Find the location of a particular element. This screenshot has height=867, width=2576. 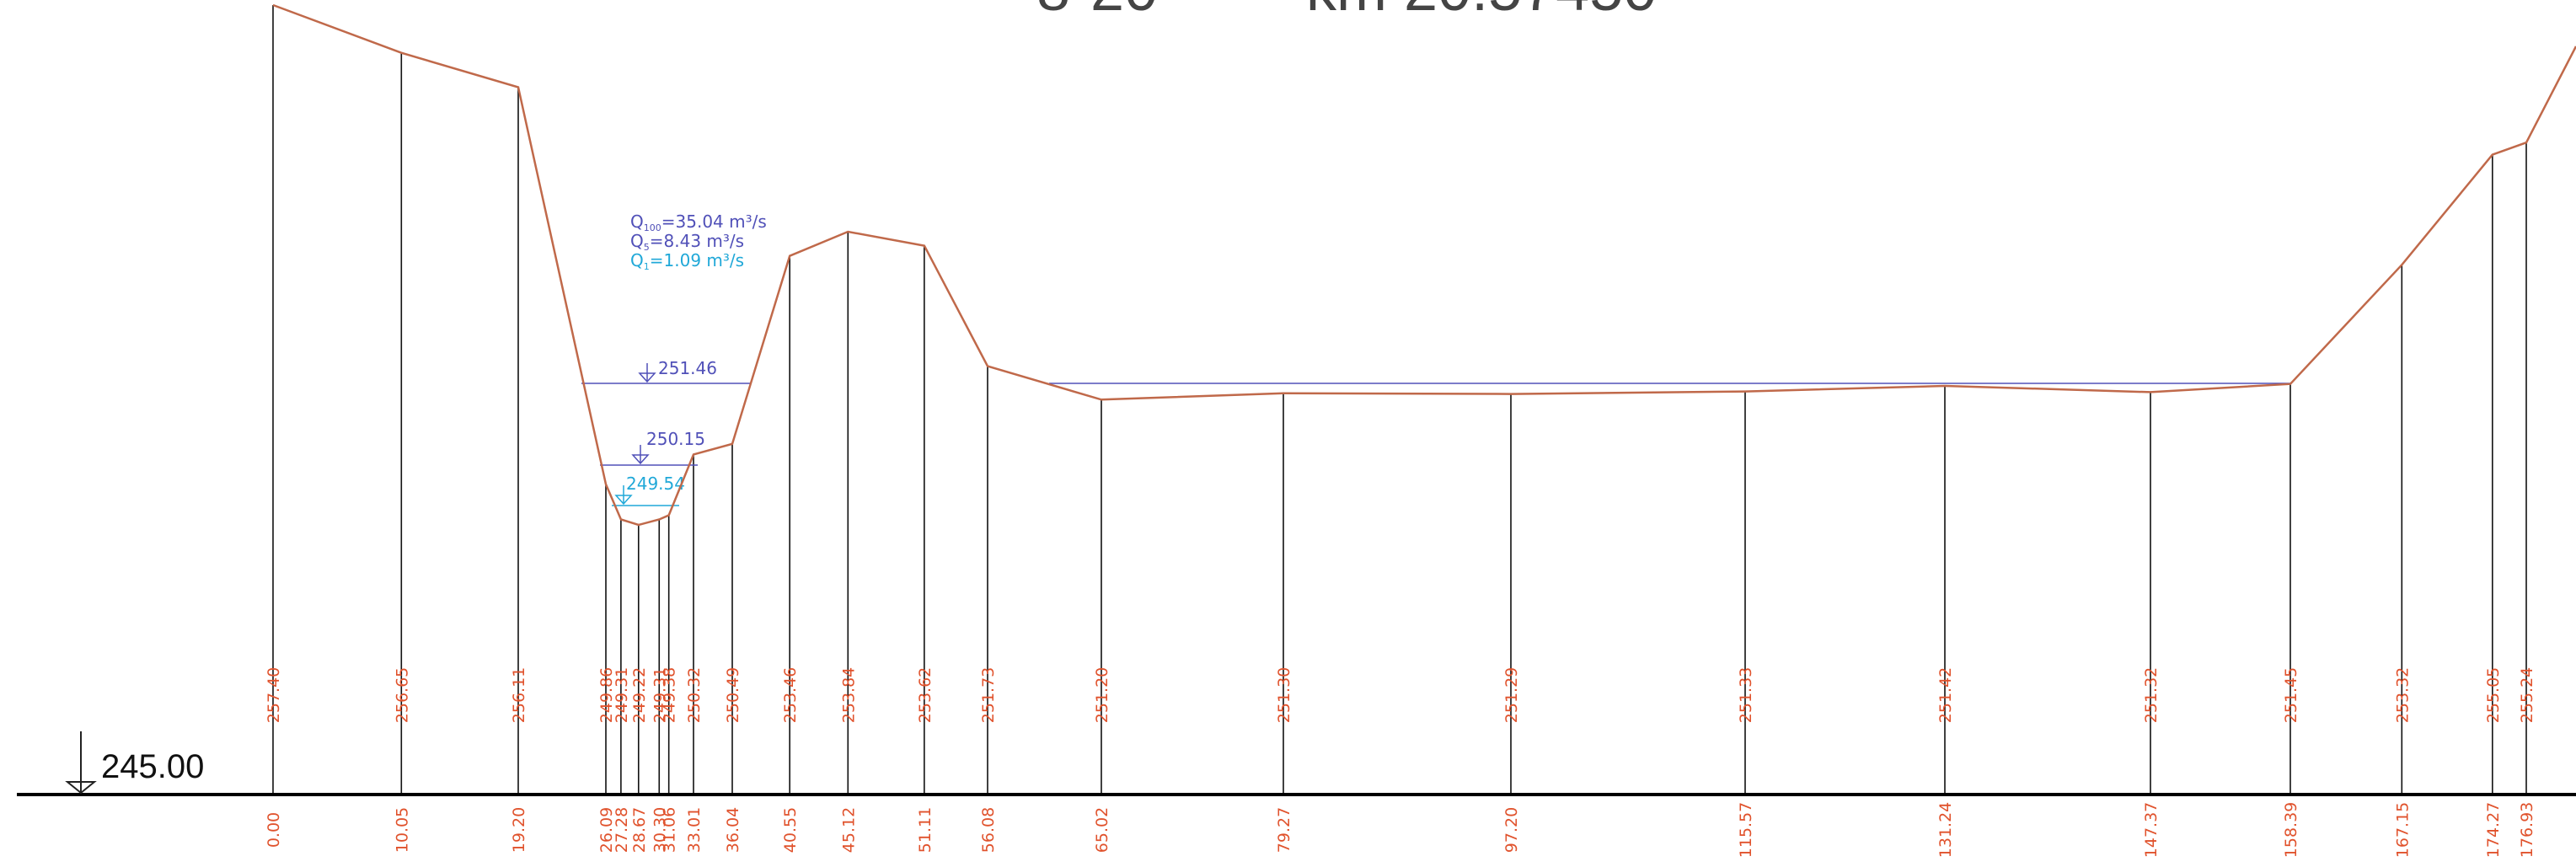

distance-label: 97.20 is located at coordinates (1511, 830).